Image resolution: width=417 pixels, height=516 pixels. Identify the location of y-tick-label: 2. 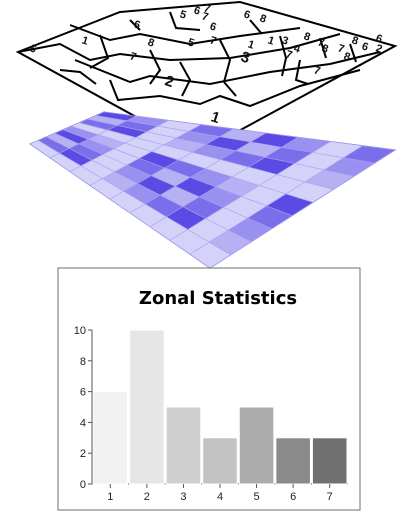
(83, 454).